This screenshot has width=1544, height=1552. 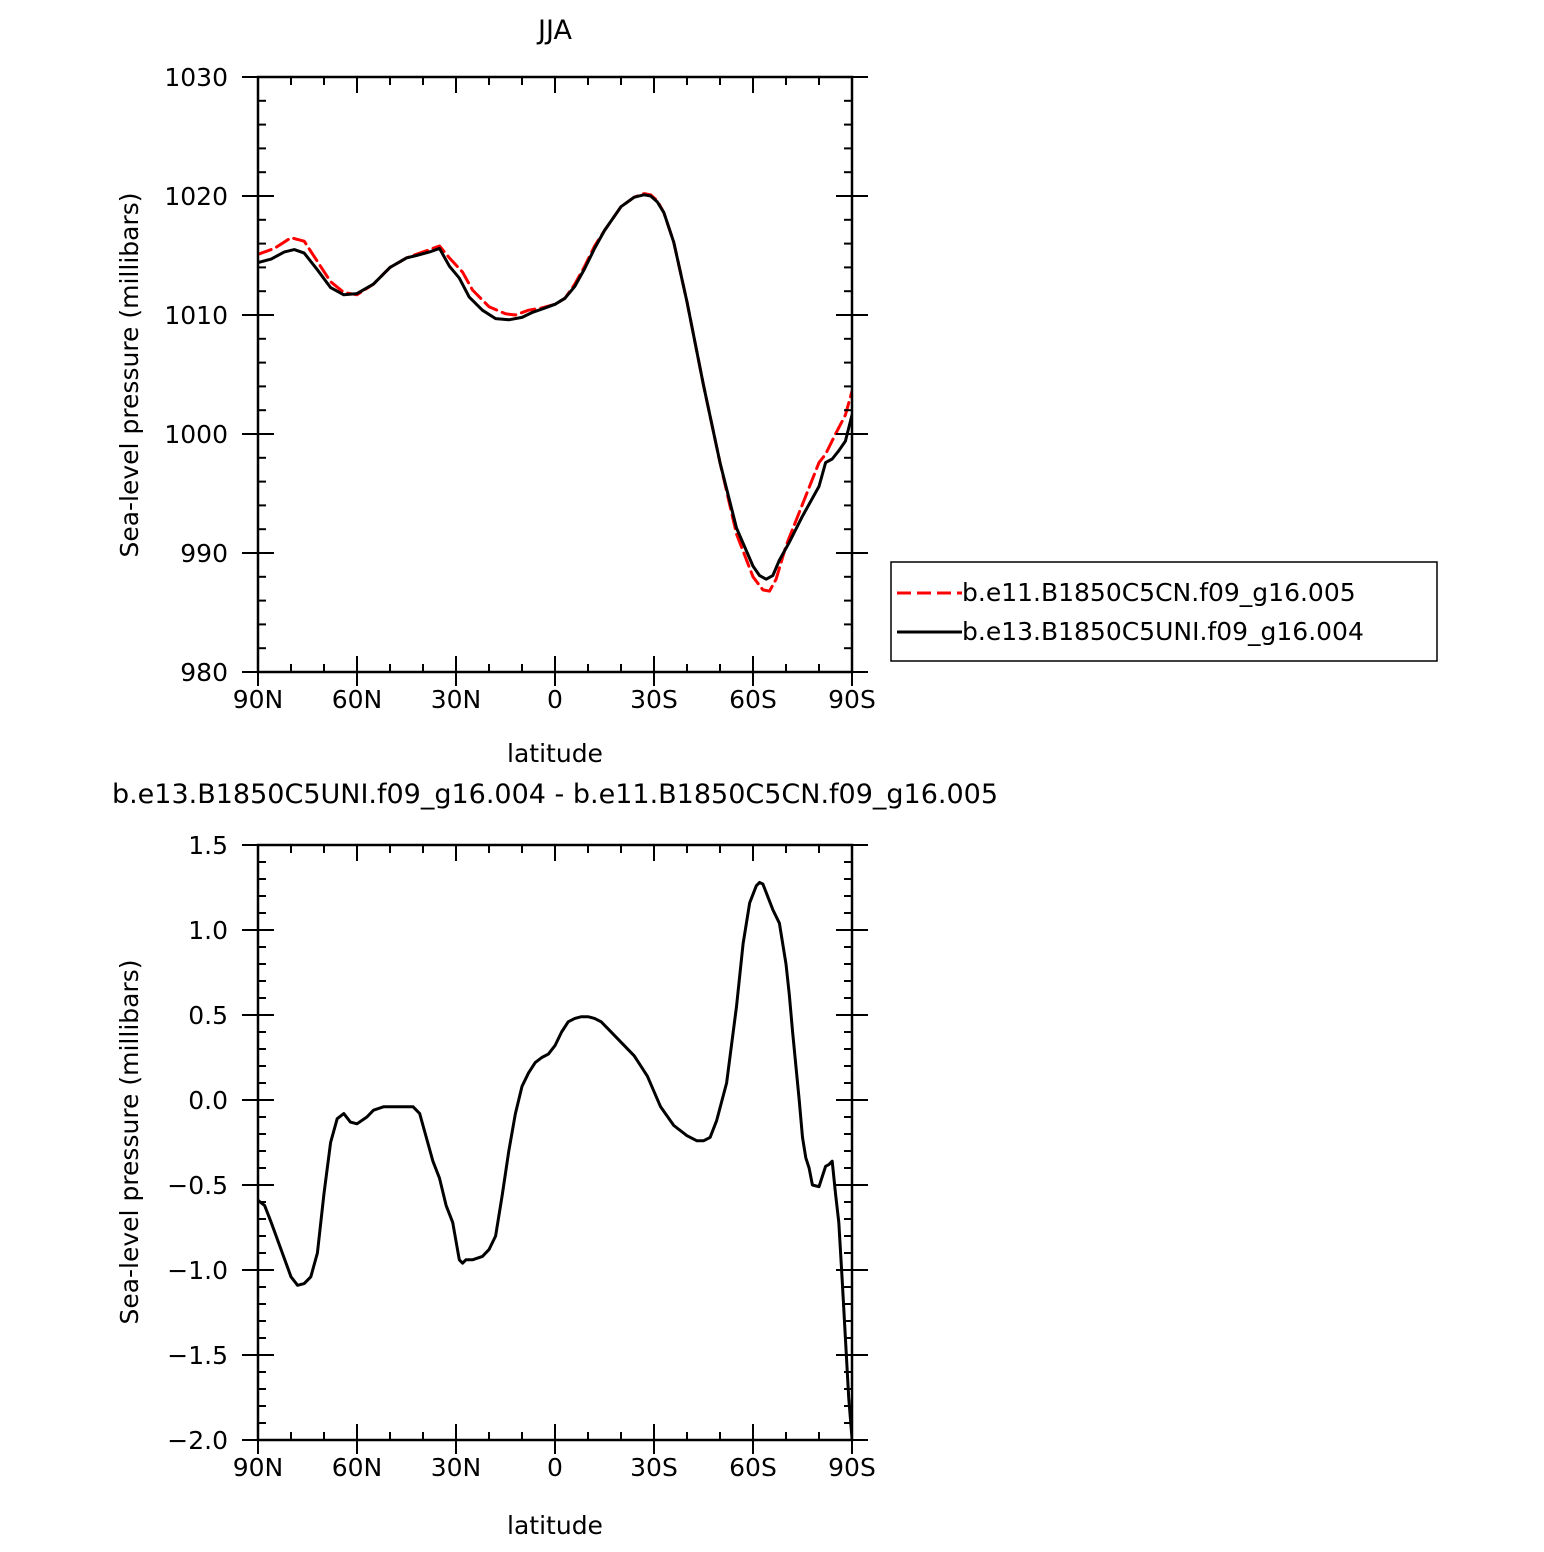 I want to click on top-y-tick-label: 1000, so click(x=196, y=434).